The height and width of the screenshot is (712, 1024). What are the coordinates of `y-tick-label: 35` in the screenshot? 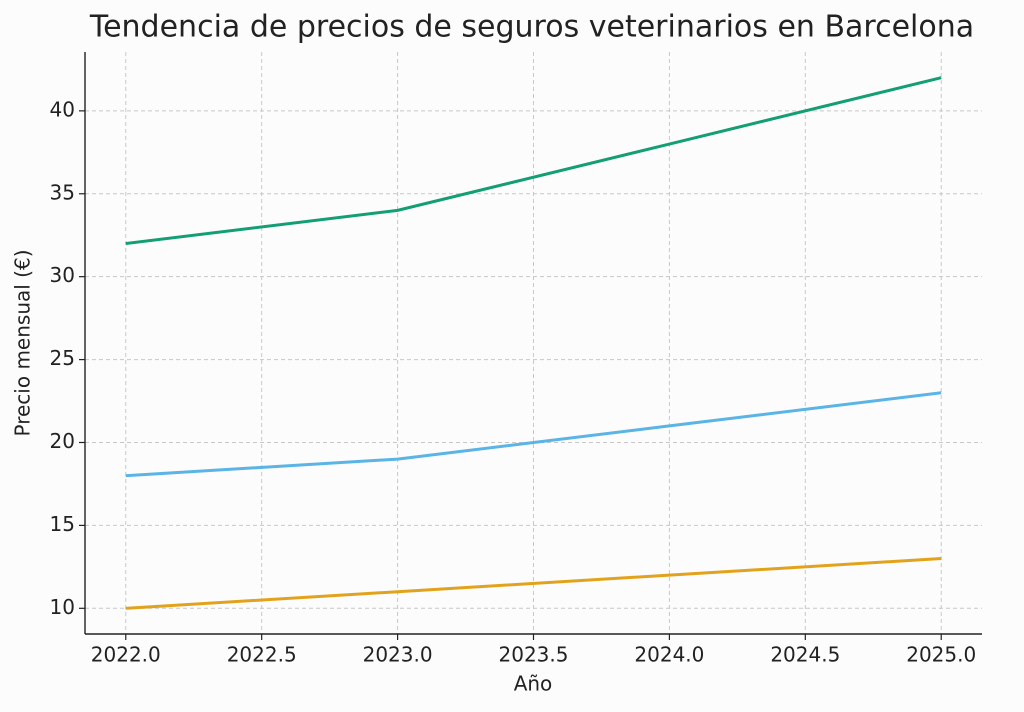 It's located at (62, 192).